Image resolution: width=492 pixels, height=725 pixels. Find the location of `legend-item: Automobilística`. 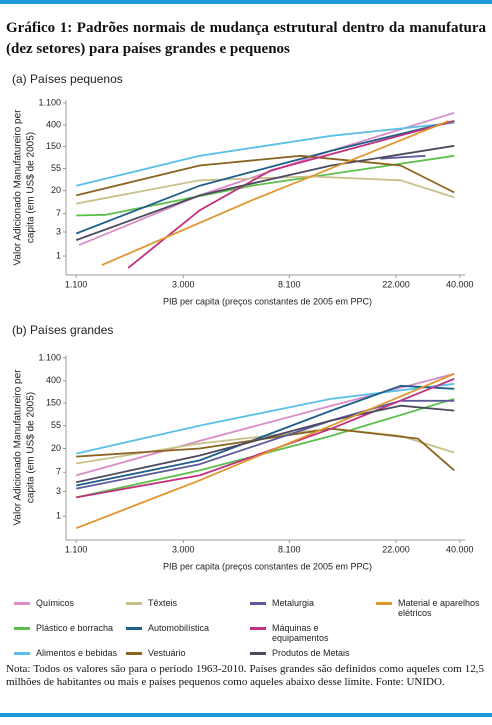

legend-item: Automobilística is located at coordinates (188, 633).